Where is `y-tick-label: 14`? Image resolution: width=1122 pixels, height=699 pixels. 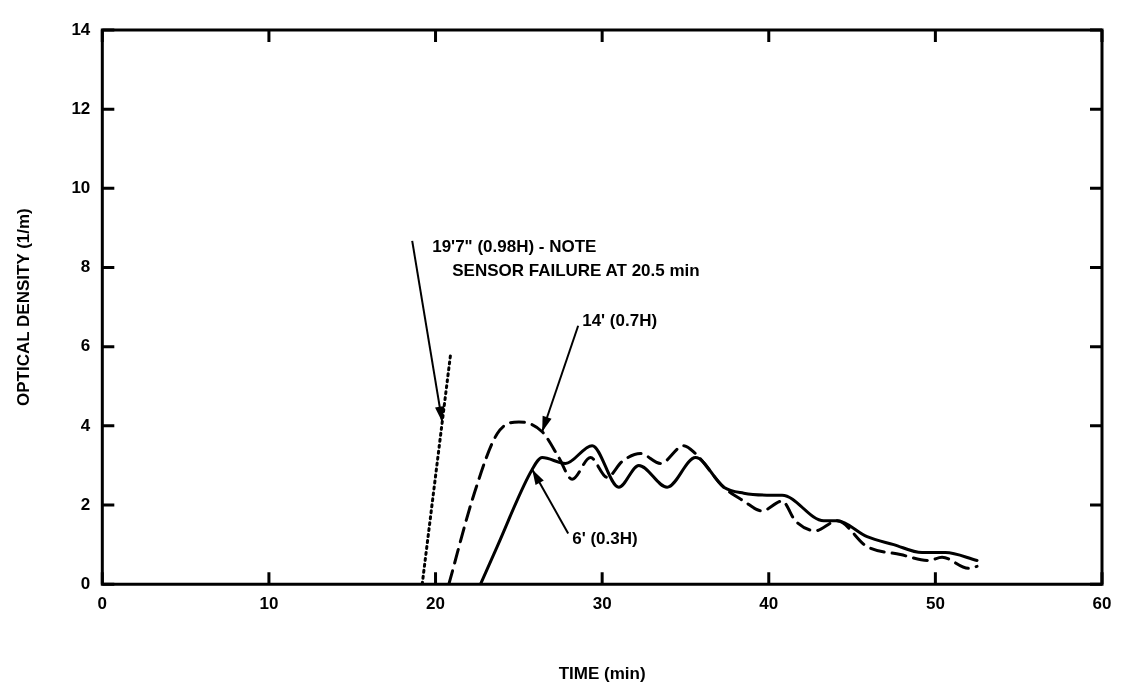 y-tick-label: 14 is located at coordinates (81, 29).